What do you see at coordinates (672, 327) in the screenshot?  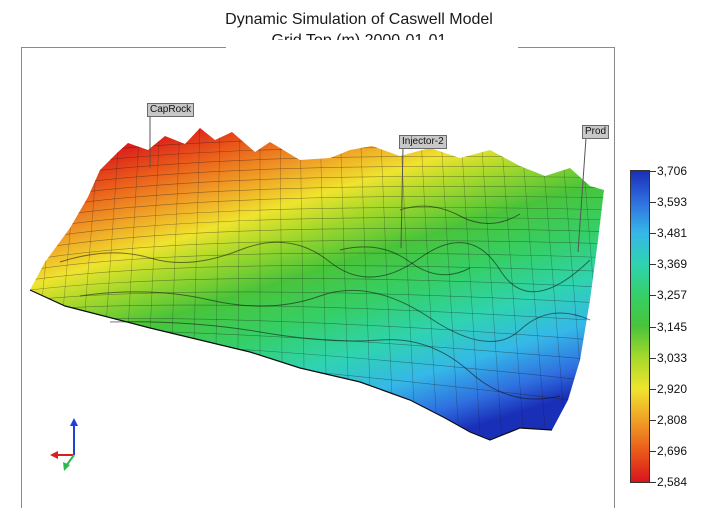 I see `legend-label: 3,145` at bounding box center [672, 327].